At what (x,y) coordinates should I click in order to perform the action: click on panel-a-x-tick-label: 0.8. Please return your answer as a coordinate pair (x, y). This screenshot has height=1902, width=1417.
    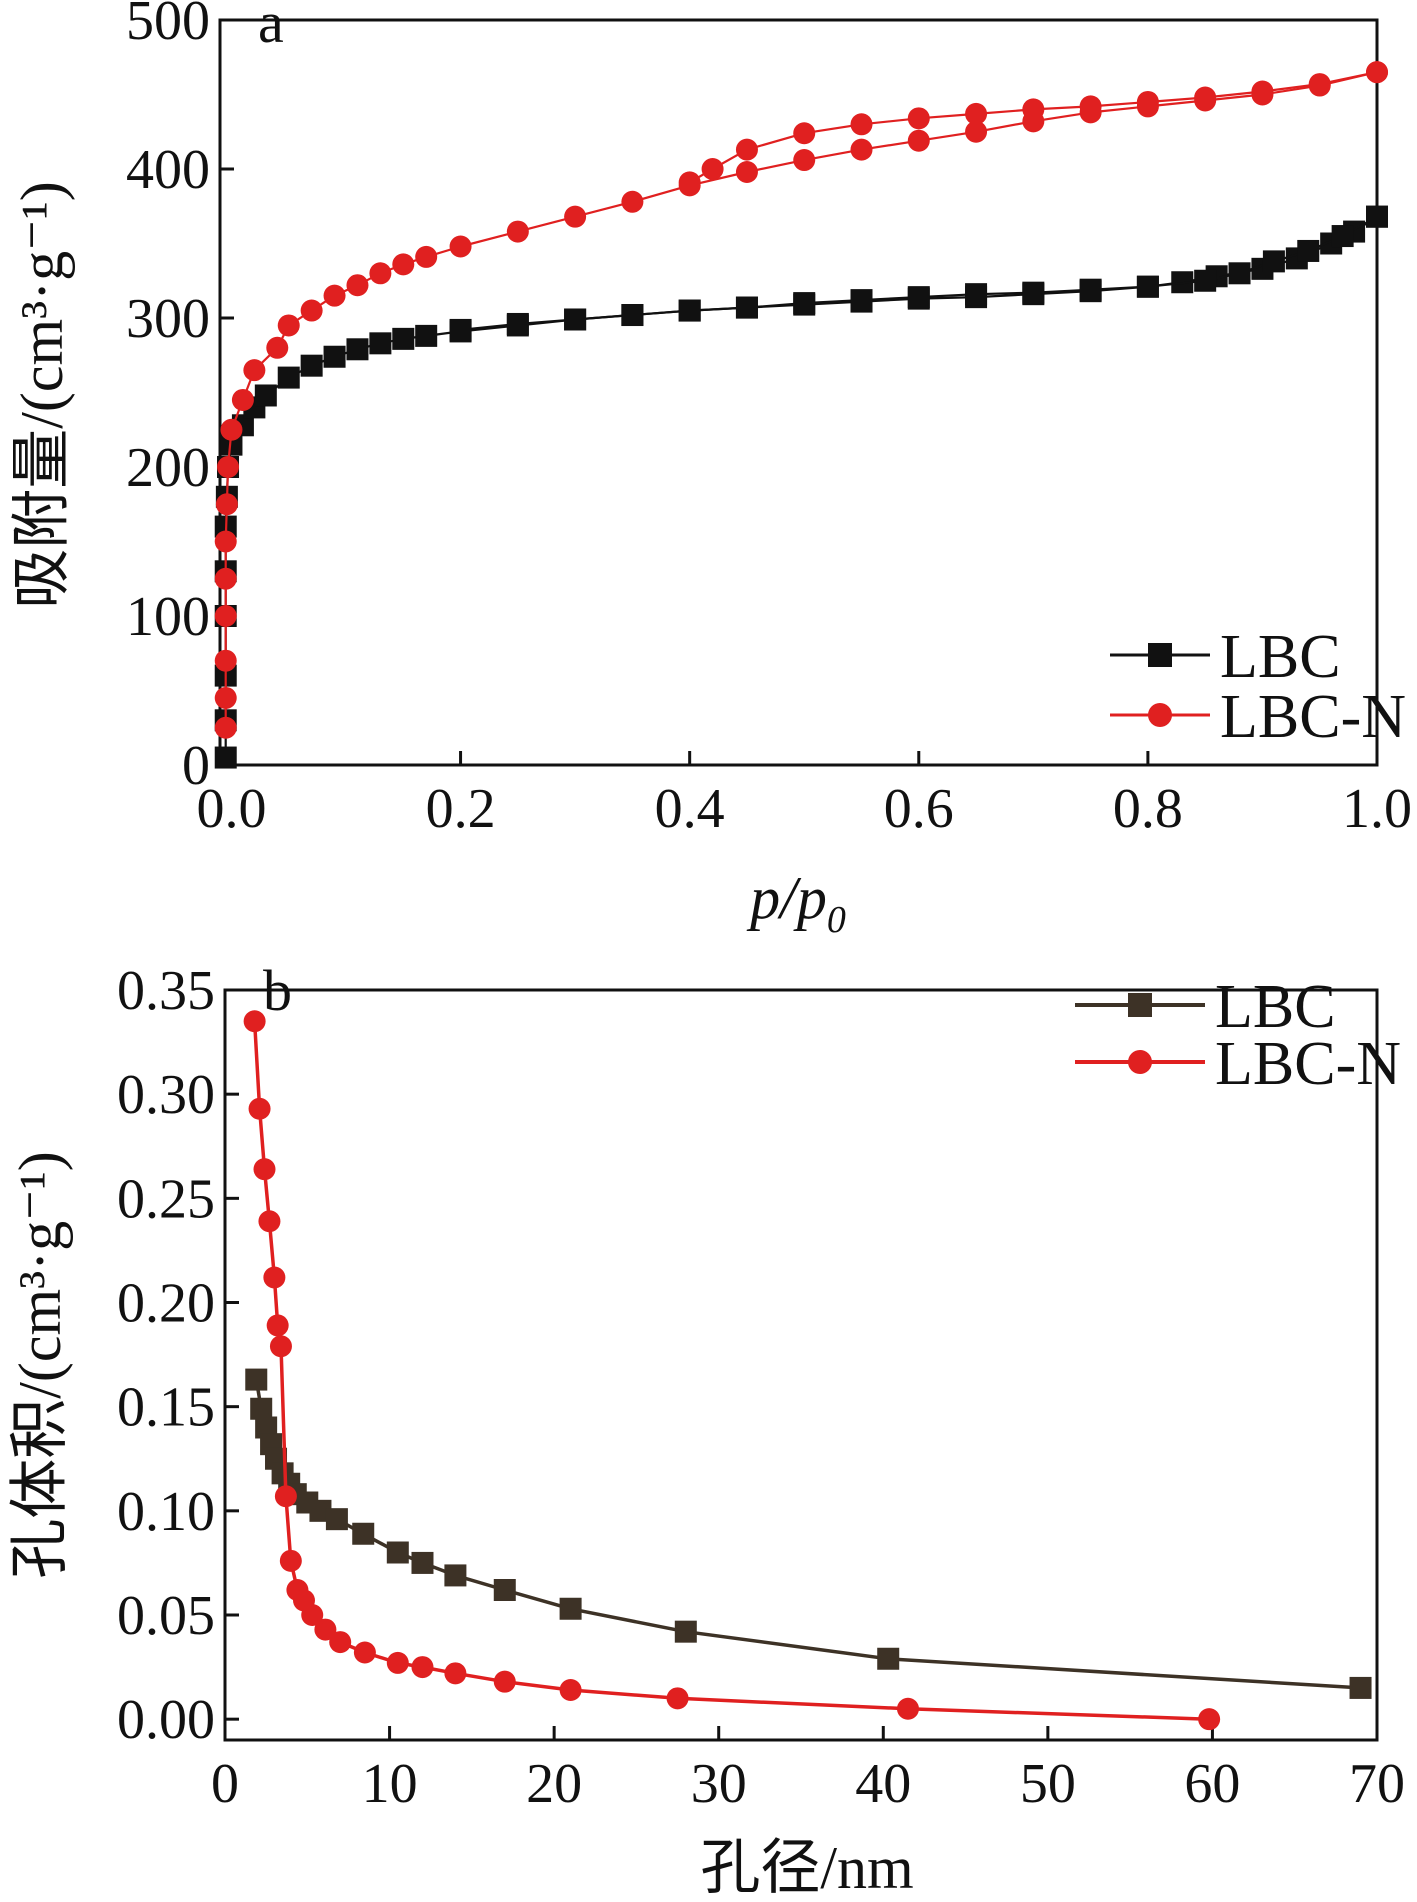
    Looking at the image, I should click on (1148, 809).